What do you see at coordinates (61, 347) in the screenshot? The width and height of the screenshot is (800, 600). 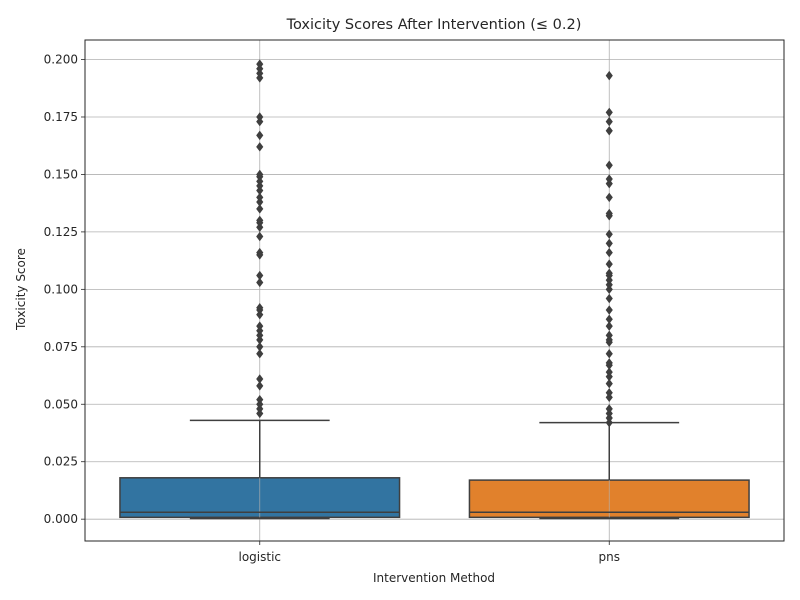 I see `y-tick-label: 0.075` at bounding box center [61, 347].